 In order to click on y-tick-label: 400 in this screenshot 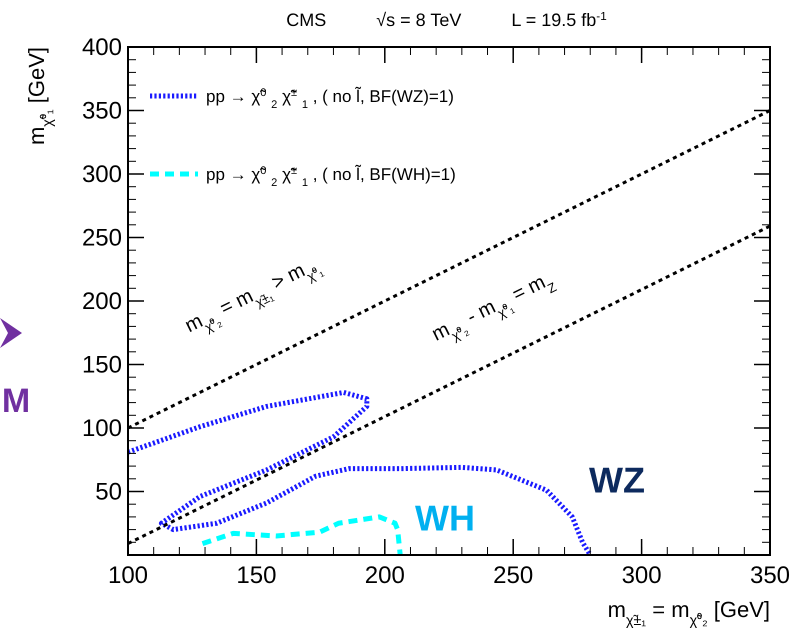, I will do `click(102, 47)`.